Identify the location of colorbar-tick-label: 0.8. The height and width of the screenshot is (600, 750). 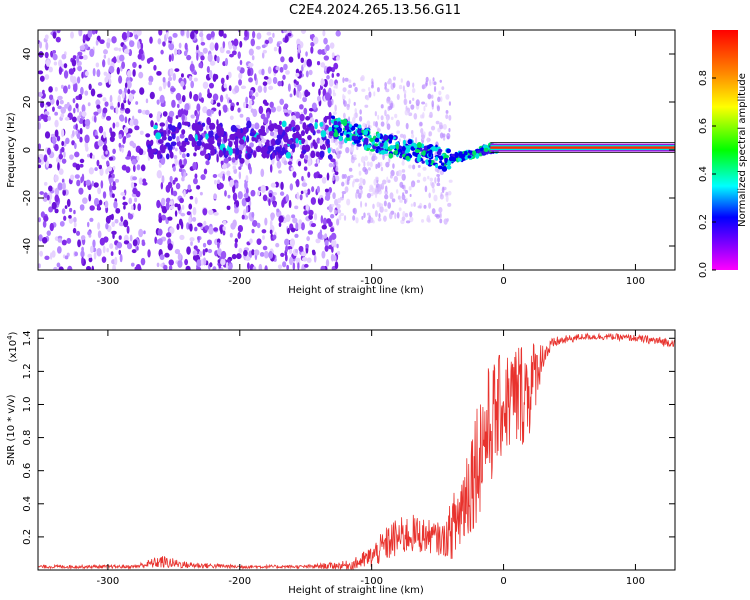
(703, 78).